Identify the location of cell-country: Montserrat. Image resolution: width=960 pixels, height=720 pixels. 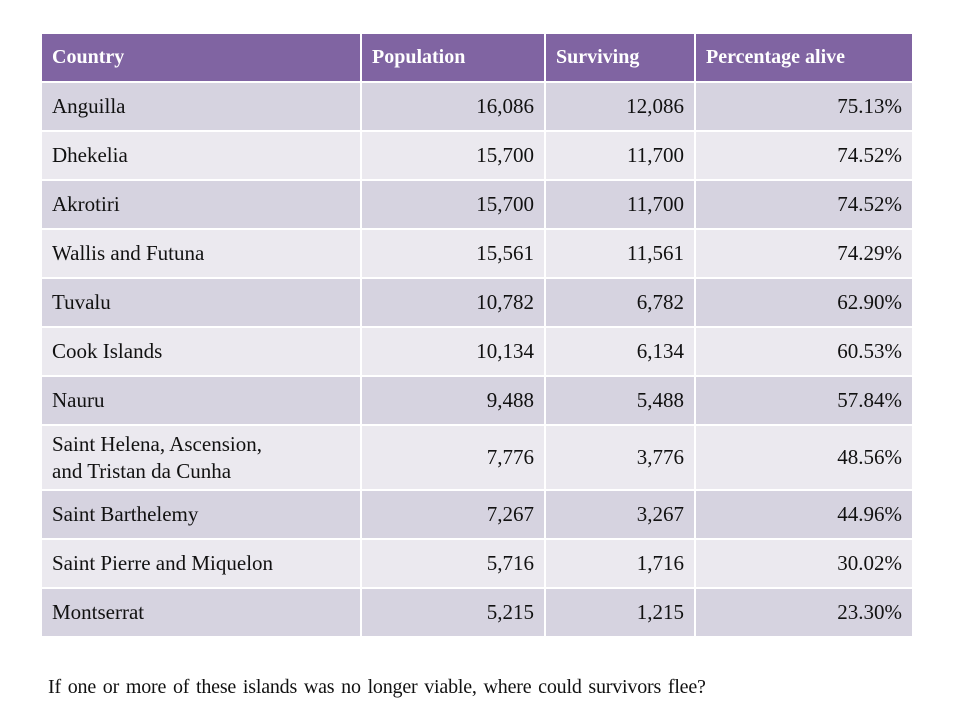
(201, 612).